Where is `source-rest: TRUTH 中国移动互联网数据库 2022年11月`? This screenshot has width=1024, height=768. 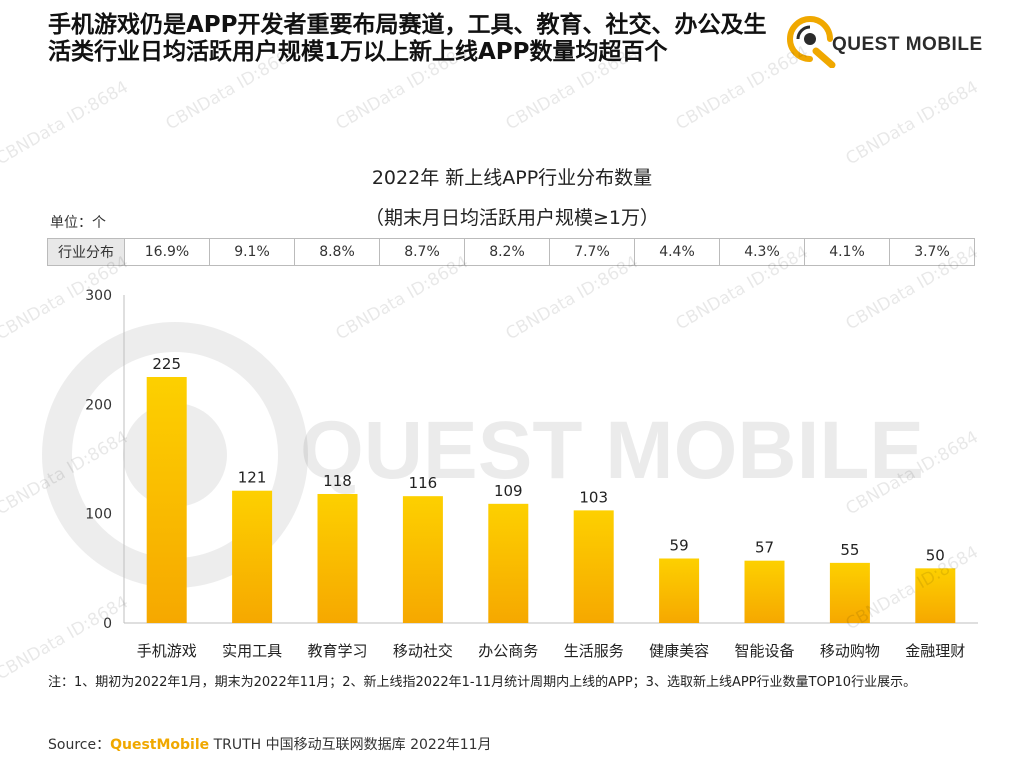 source-rest: TRUTH 中国移动互联网数据库 2022年11月 is located at coordinates (350, 745).